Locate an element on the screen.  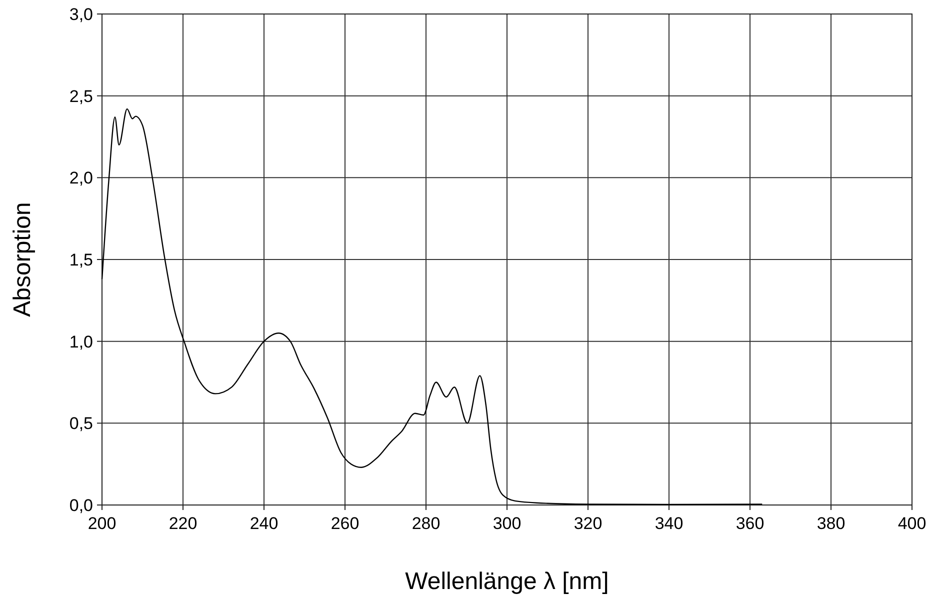
y-tick-label: 2,5 is located at coordinates (81, 96).